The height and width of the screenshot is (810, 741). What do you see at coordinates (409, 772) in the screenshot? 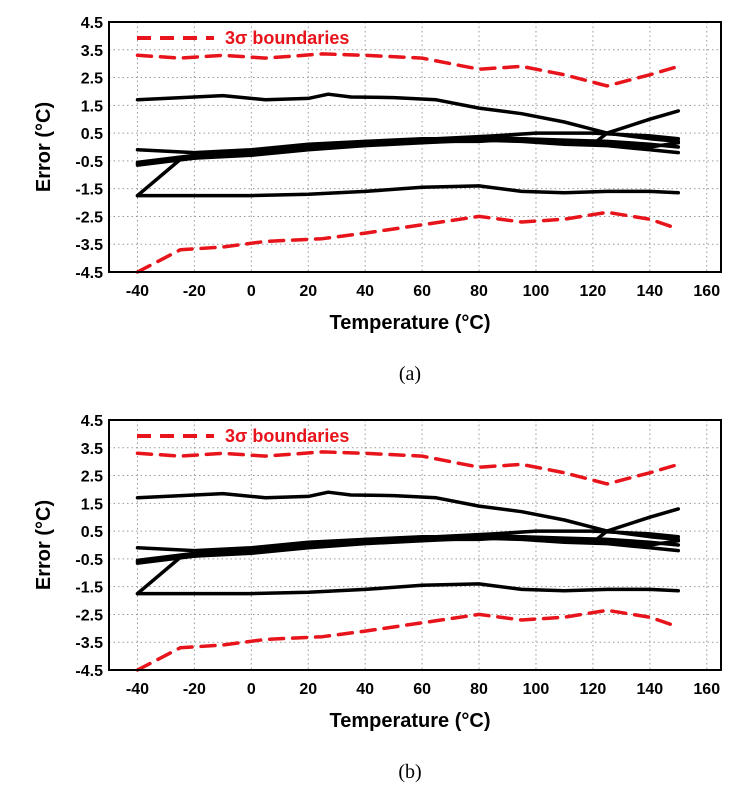
I see `figure-caption-b: (b)` at bounding box center [409, 772].